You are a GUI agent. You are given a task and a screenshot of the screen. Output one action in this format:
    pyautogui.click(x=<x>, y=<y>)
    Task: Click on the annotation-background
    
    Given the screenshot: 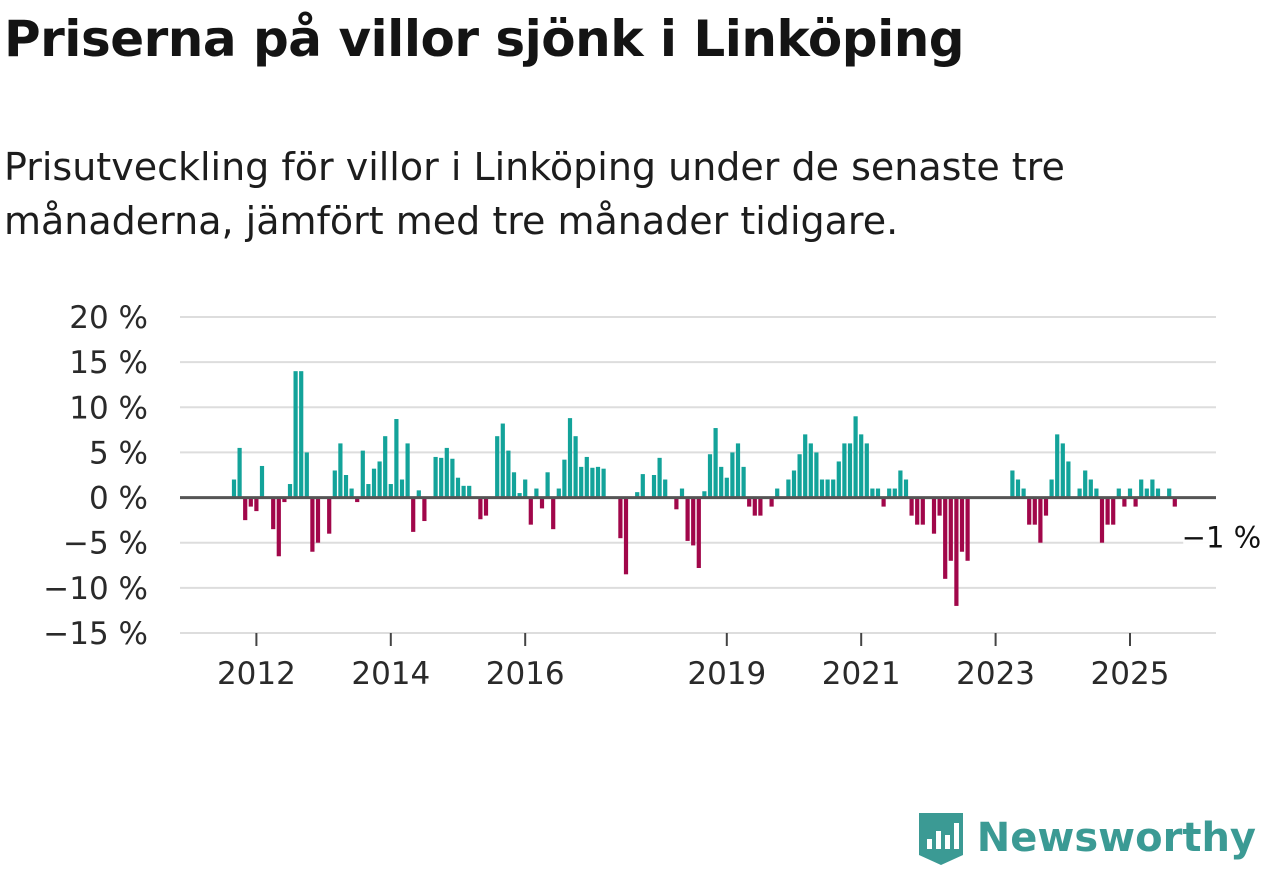 What is the action you would take?
    pyautogui.click(x=1222, y=537)
    